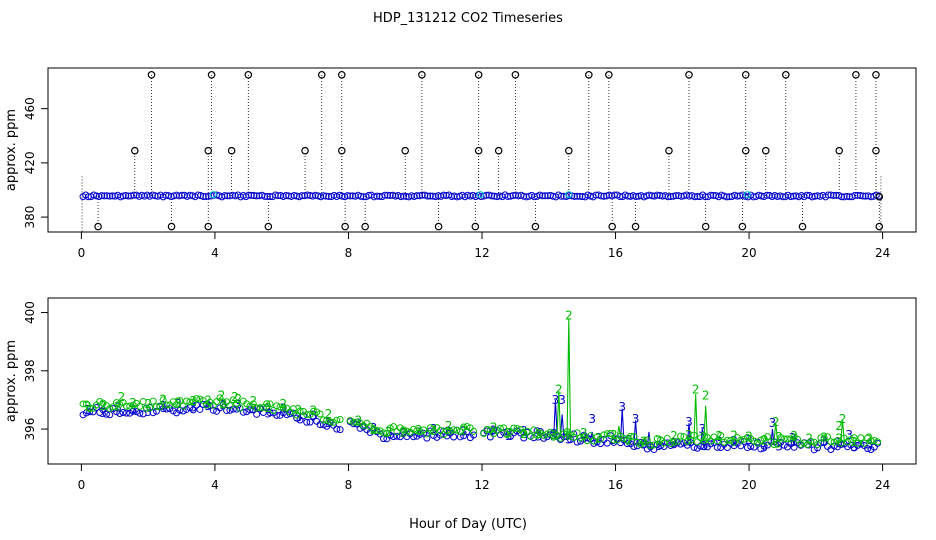 The height and width of the screenshot is (540, 936). Describe the element at coordinates (30, 312) in the screenshot. I see `bottom-y-tick-label: 400` at that location.